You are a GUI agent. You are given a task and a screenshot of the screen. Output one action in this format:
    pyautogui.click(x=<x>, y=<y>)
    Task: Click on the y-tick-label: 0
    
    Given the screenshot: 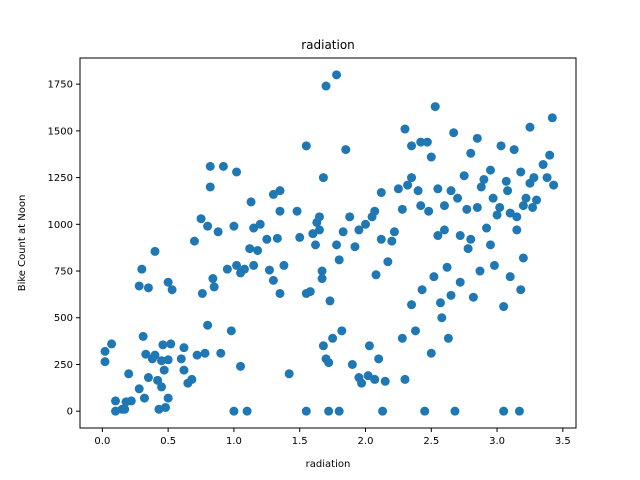 What is the action you would take?
    pyautogui.click(x=70, y=412)
    